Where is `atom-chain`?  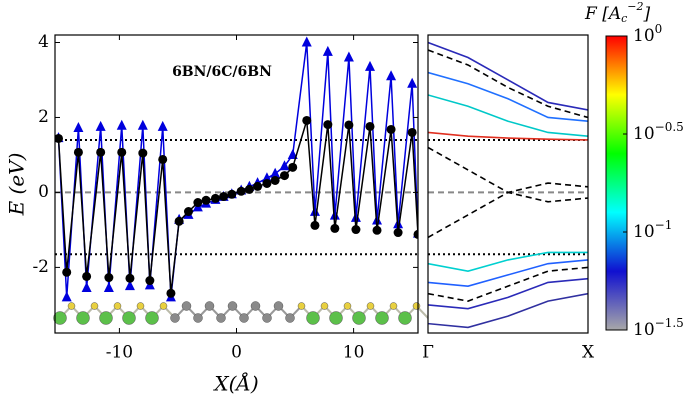 atom-chain is located at coordinates (241, 313).